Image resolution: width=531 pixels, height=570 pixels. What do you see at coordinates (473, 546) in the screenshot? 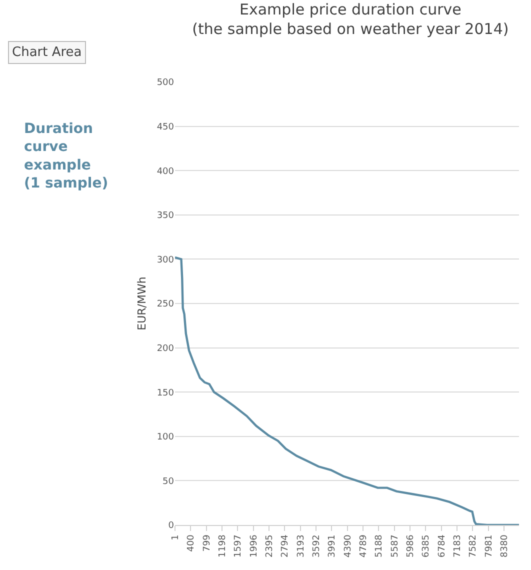
I see `x-tick-label: 7582` at bounding box center [473, 546].